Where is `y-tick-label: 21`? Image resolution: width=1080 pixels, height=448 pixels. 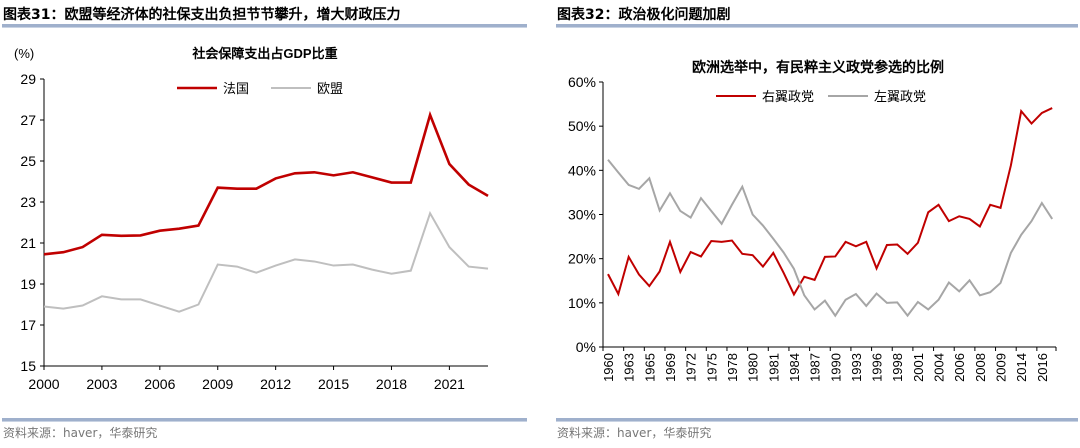 y-tick-label: 21 is located at coordinates (28, 243).